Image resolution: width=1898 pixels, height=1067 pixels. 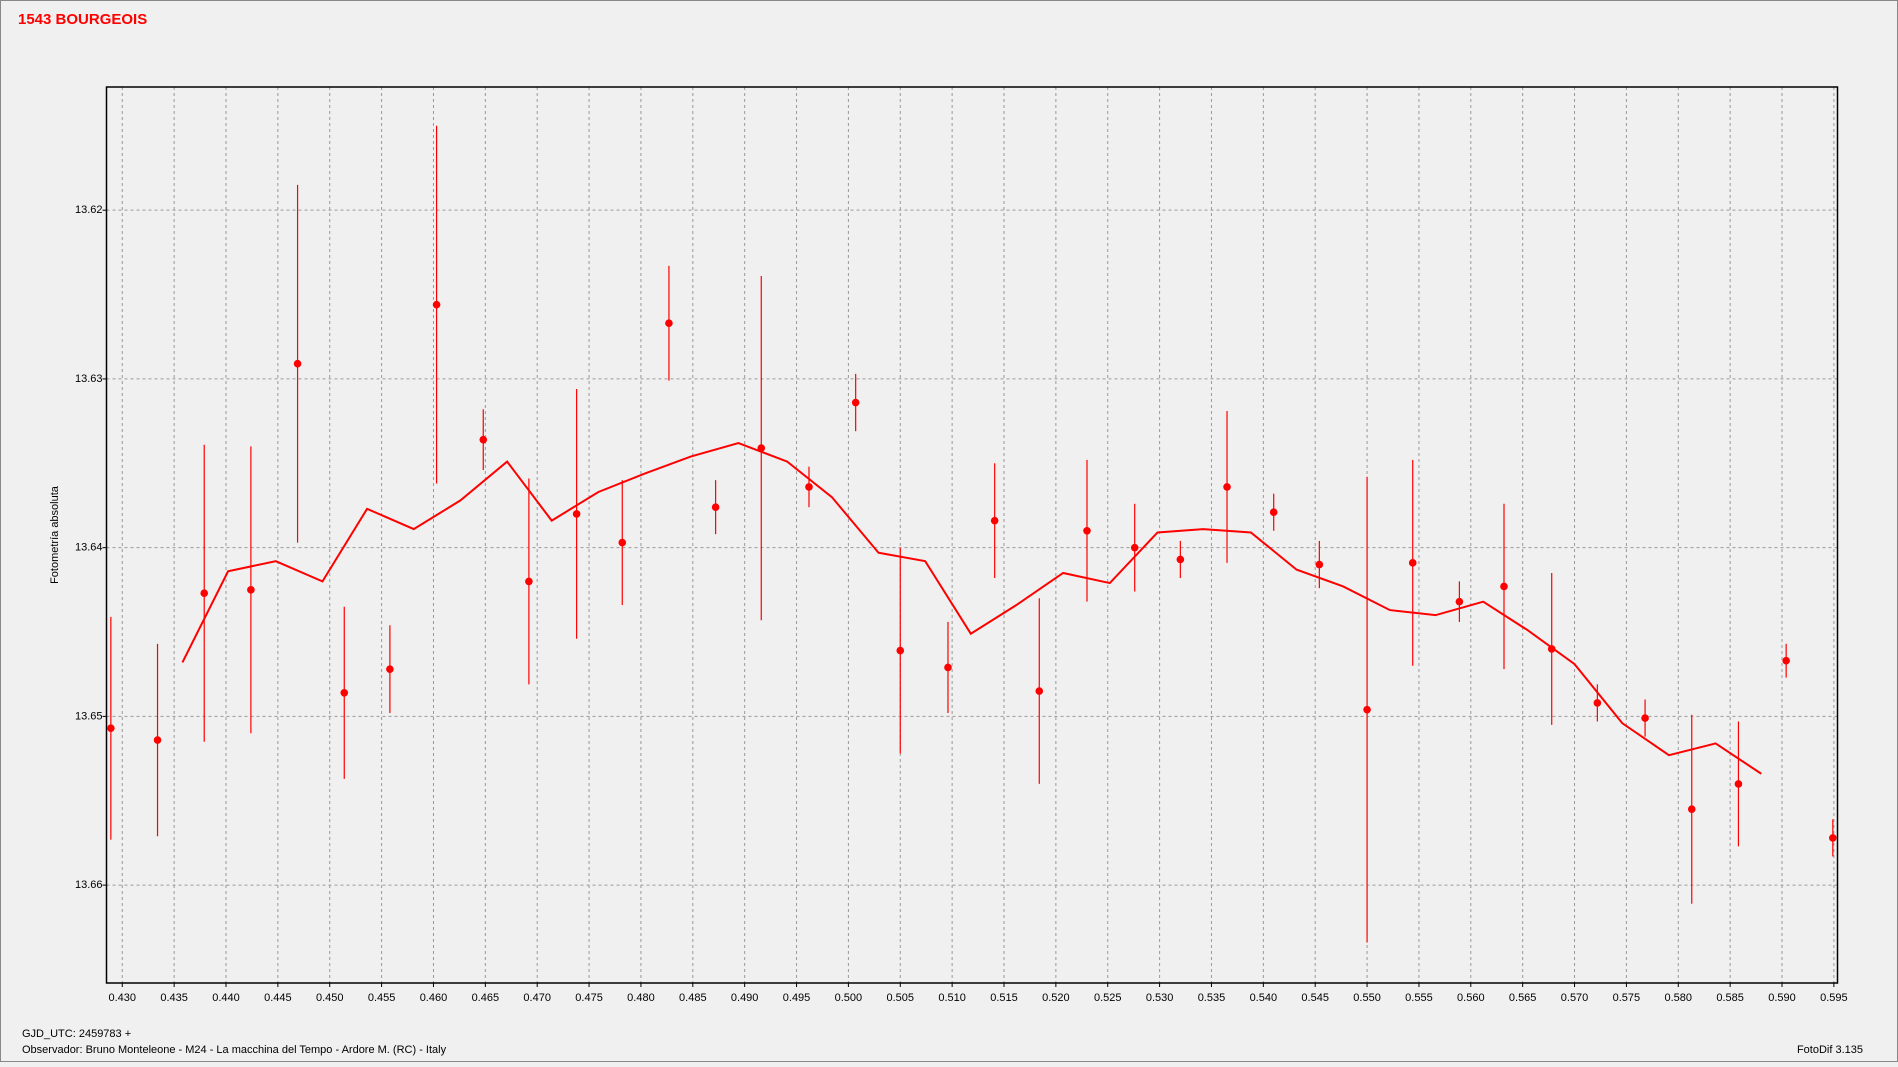 What do you see at coordinates (745, 998) in the screenshot?
I see `x-tick-label: 0.490` at bounding box center [745, 998].